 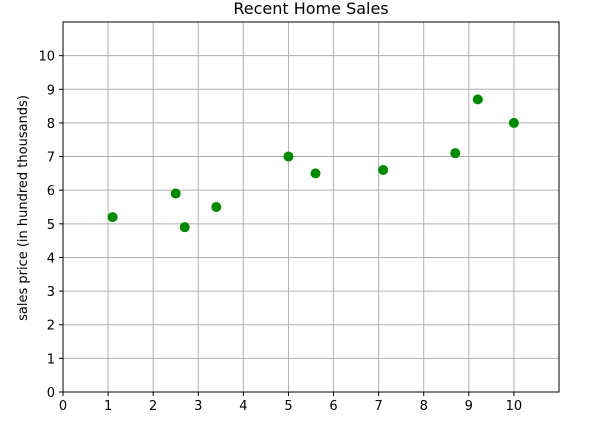 I want to click on y-tick-label: 7, so click(x=51, y=158).